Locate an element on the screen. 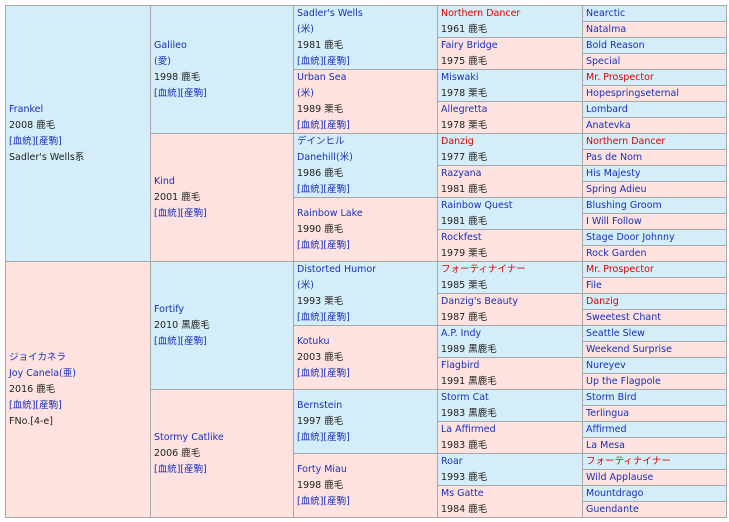 Image resolution: width=729 pixels, height=522 pixels. horse-name: I Will Follow is located at coordinates (614, 221).